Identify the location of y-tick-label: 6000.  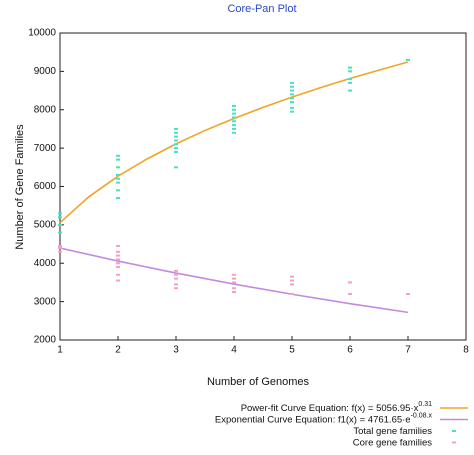
(45, 186).